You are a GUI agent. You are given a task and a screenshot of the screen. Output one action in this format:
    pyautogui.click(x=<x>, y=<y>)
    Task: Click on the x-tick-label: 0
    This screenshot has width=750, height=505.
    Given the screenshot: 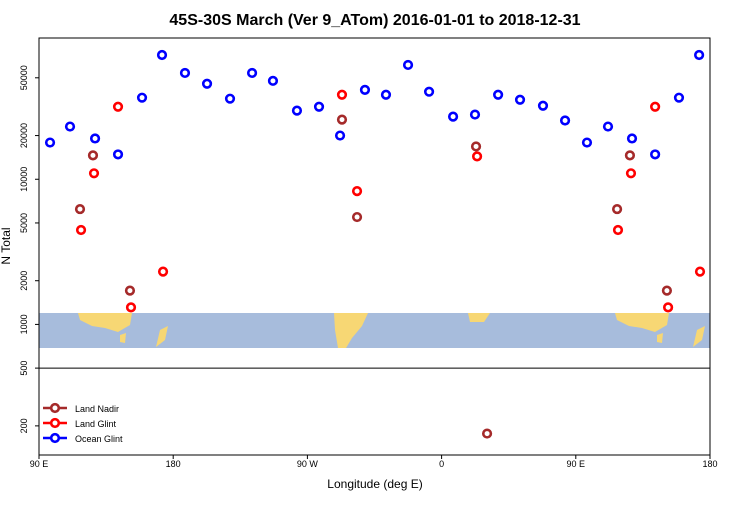 What is the action you would take?
    pyautogui.click(x=441, y=464)
    